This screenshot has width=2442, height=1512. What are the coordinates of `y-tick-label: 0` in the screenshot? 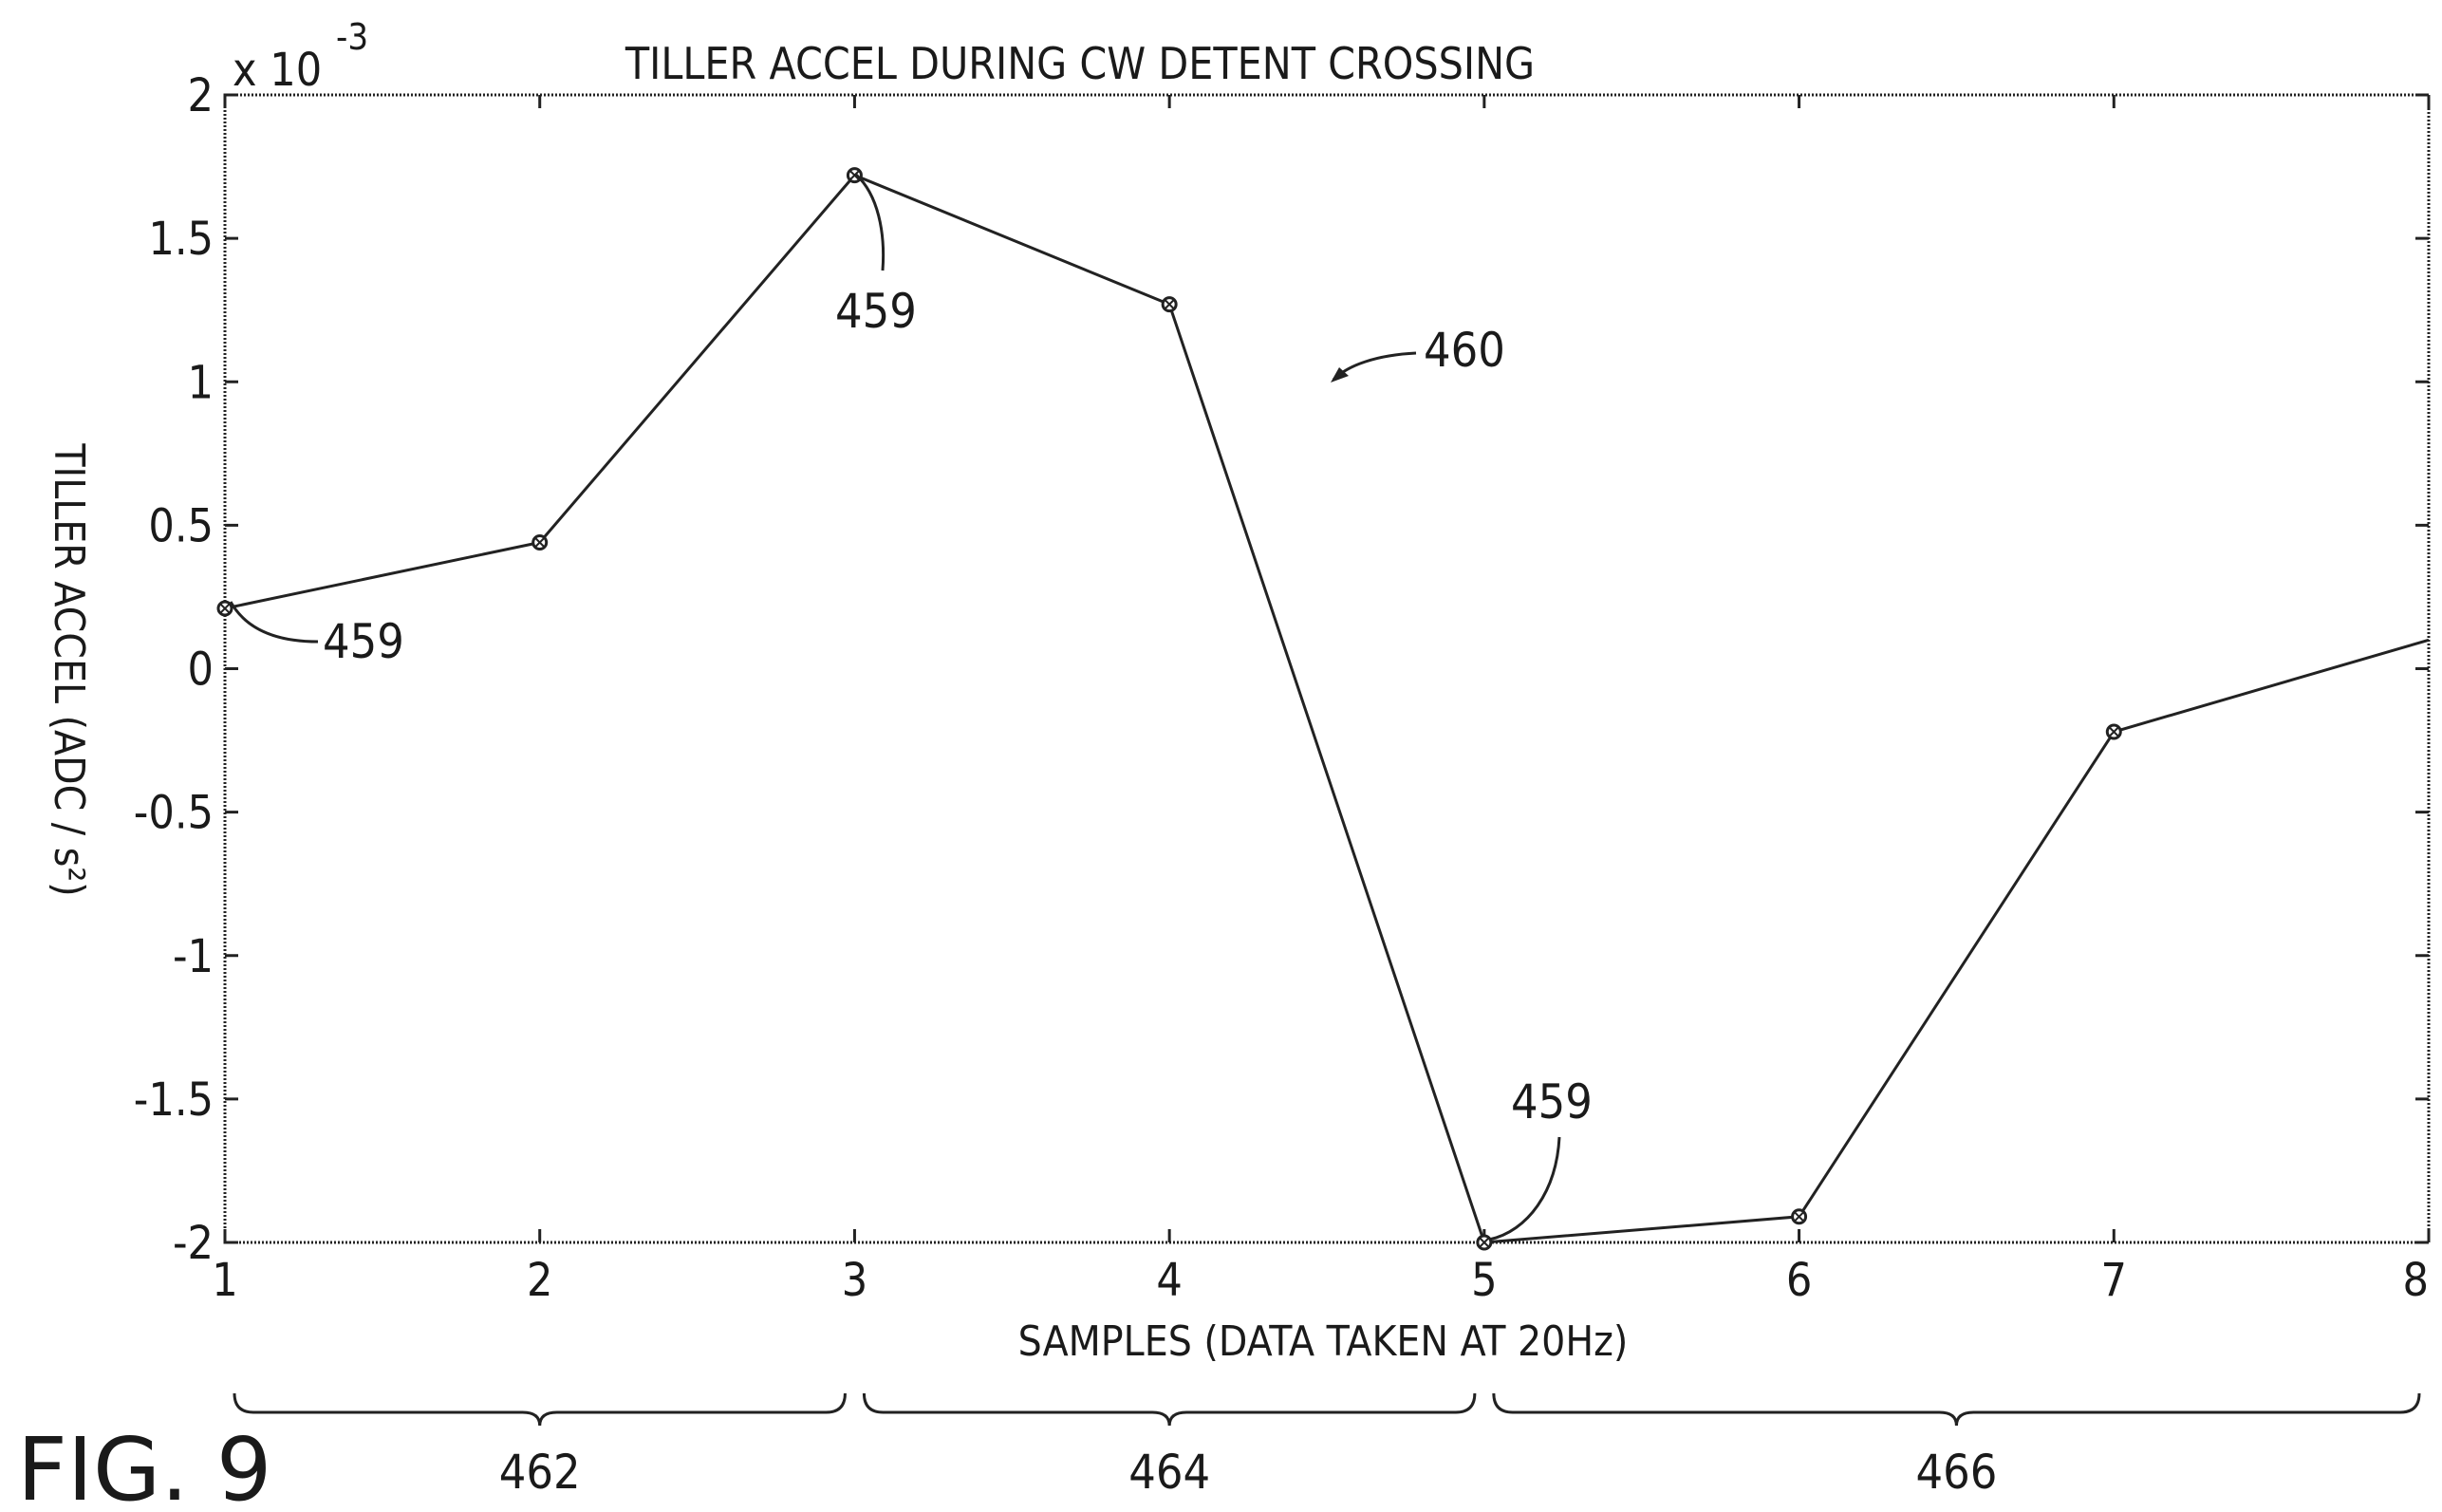 It's located at (201, 670).